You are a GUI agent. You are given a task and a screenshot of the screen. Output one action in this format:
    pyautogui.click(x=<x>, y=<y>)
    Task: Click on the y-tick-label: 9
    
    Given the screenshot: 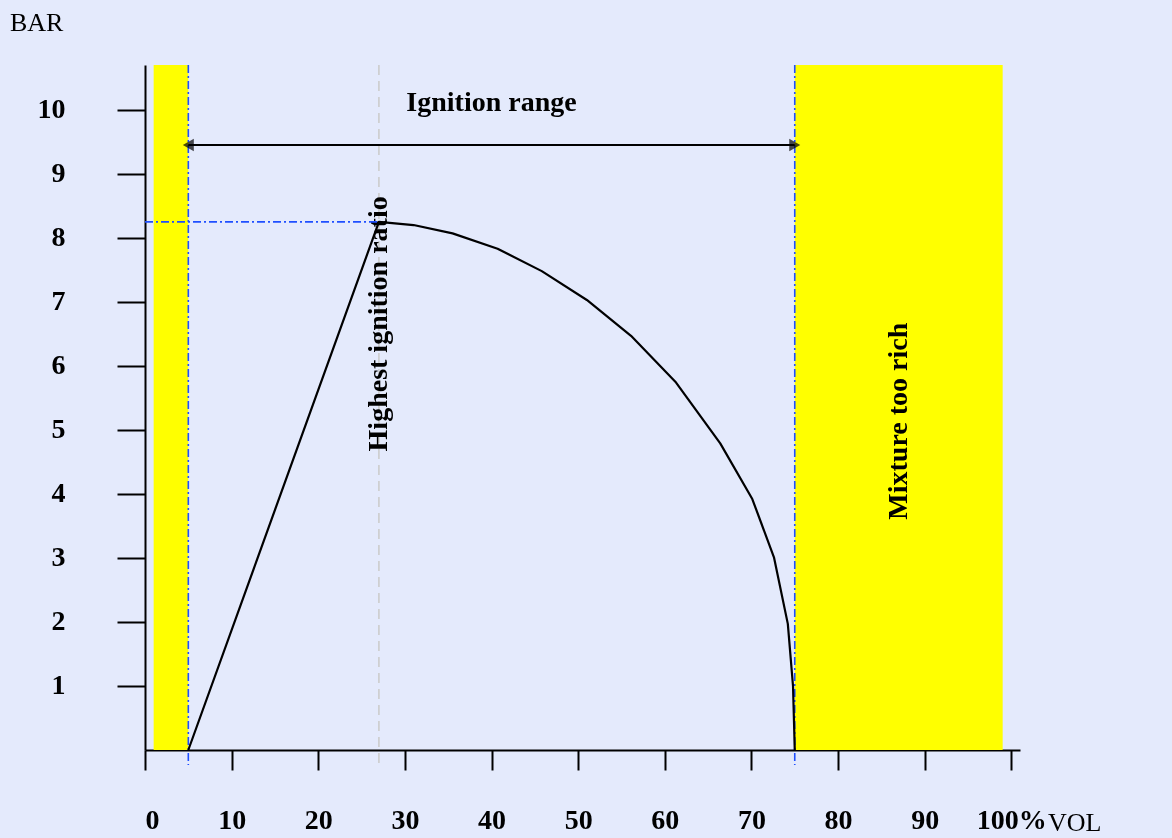 What is the action you would take?
    pyautogui.click(x=58, y=173)
    